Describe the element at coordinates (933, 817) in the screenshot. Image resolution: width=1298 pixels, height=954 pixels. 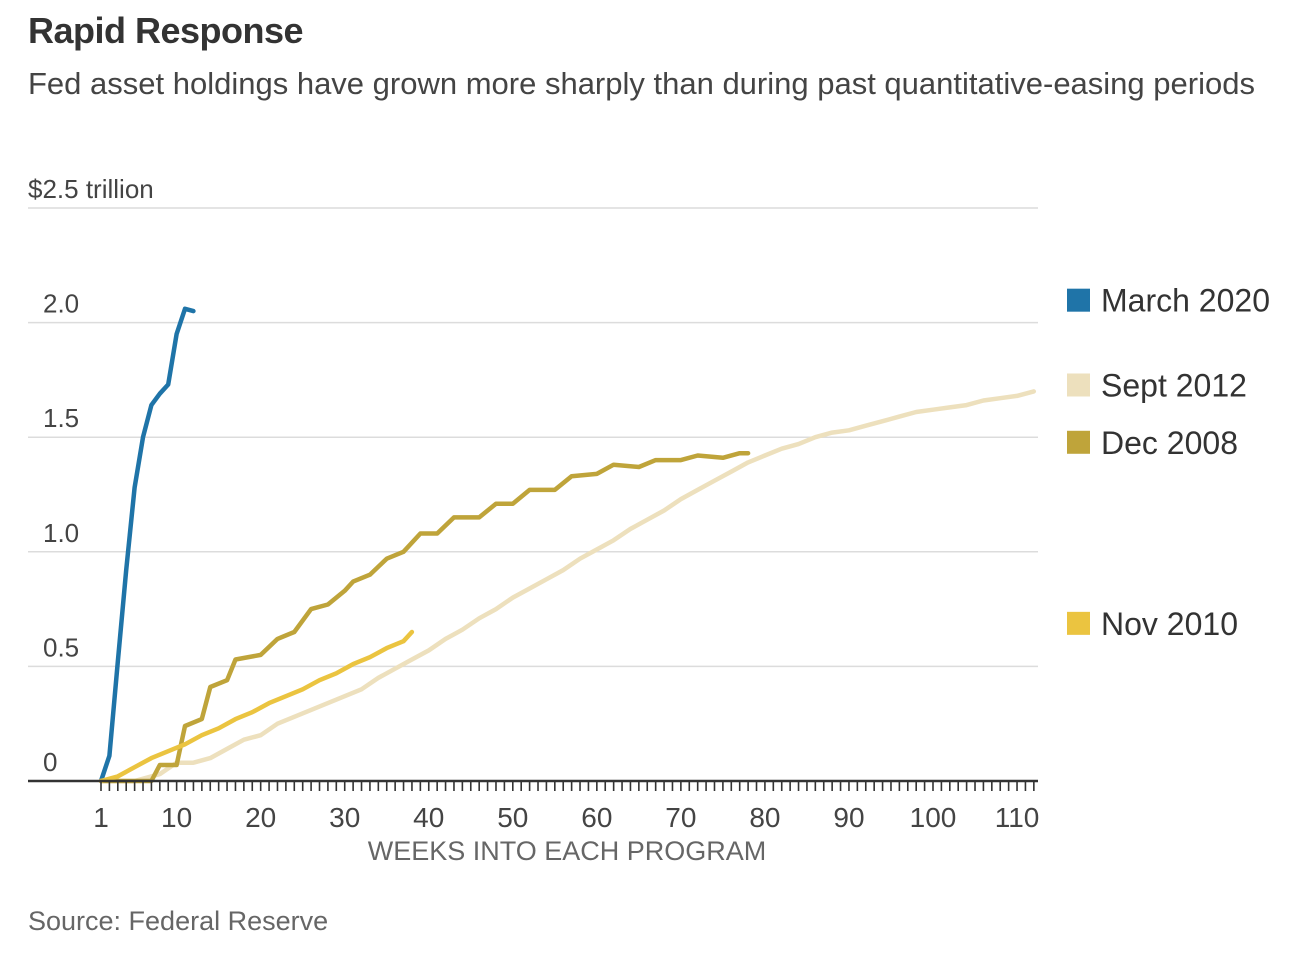
I see `x-tick-label: 100` at that location.